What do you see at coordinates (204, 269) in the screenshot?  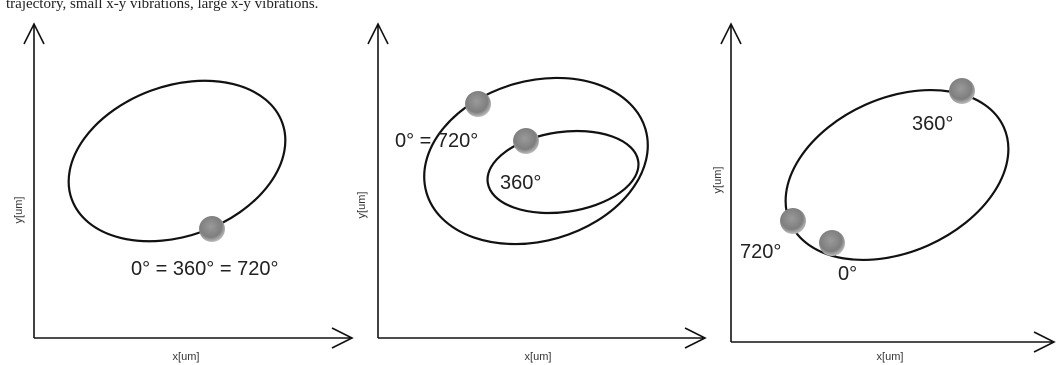 I see `phase-label-0-360-720: 0° = 360° = 720°` at bounding box center [204, 269].